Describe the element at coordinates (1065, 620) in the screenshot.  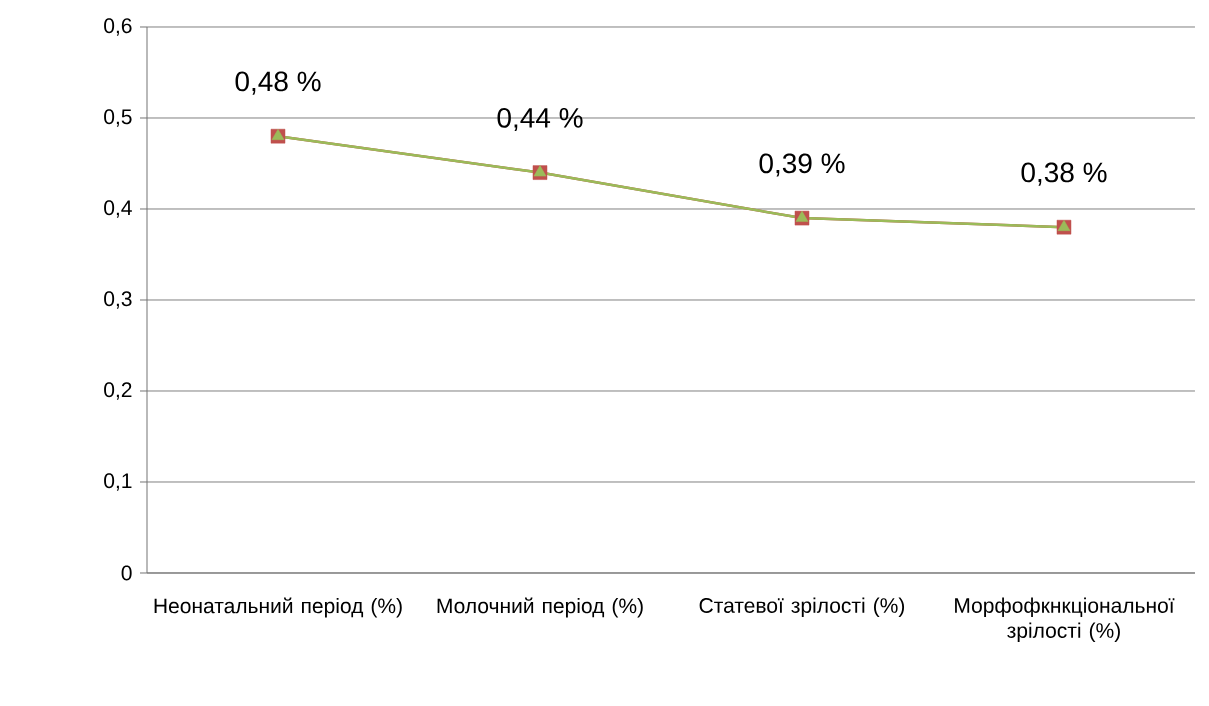
I see `x-tick-label: Морфофкнкціональної зрілості (%)` at that location.